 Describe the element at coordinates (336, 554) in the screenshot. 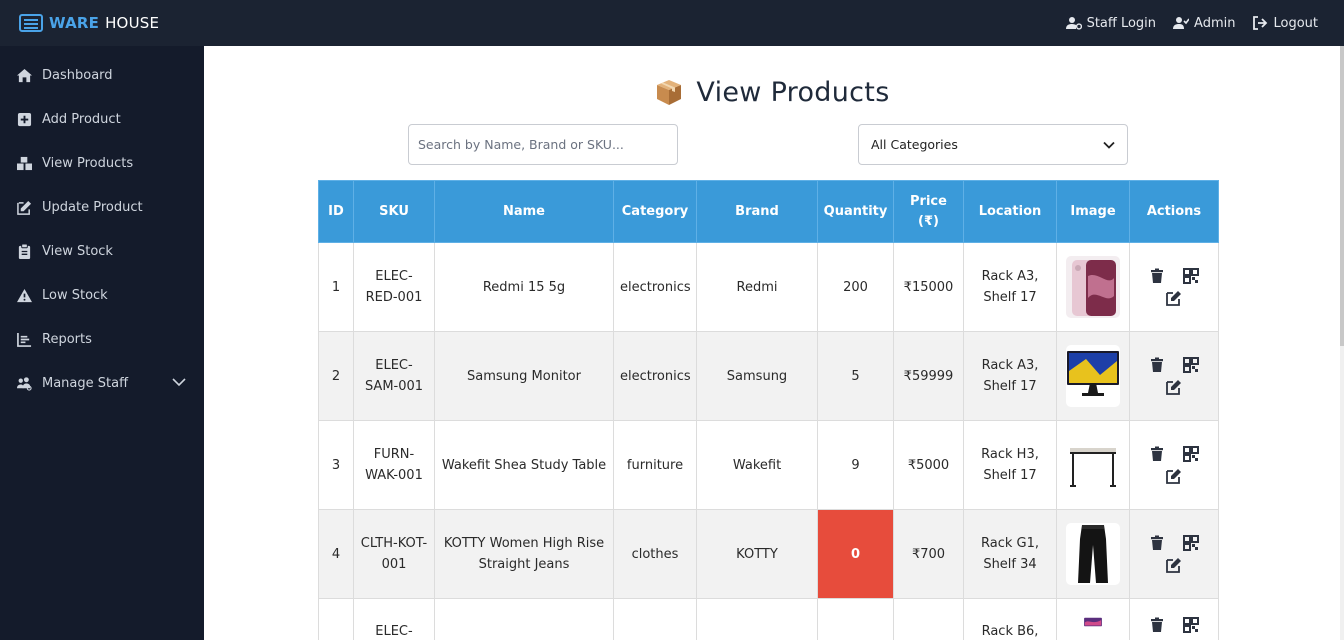

I see `cell-id: 4` at that location.